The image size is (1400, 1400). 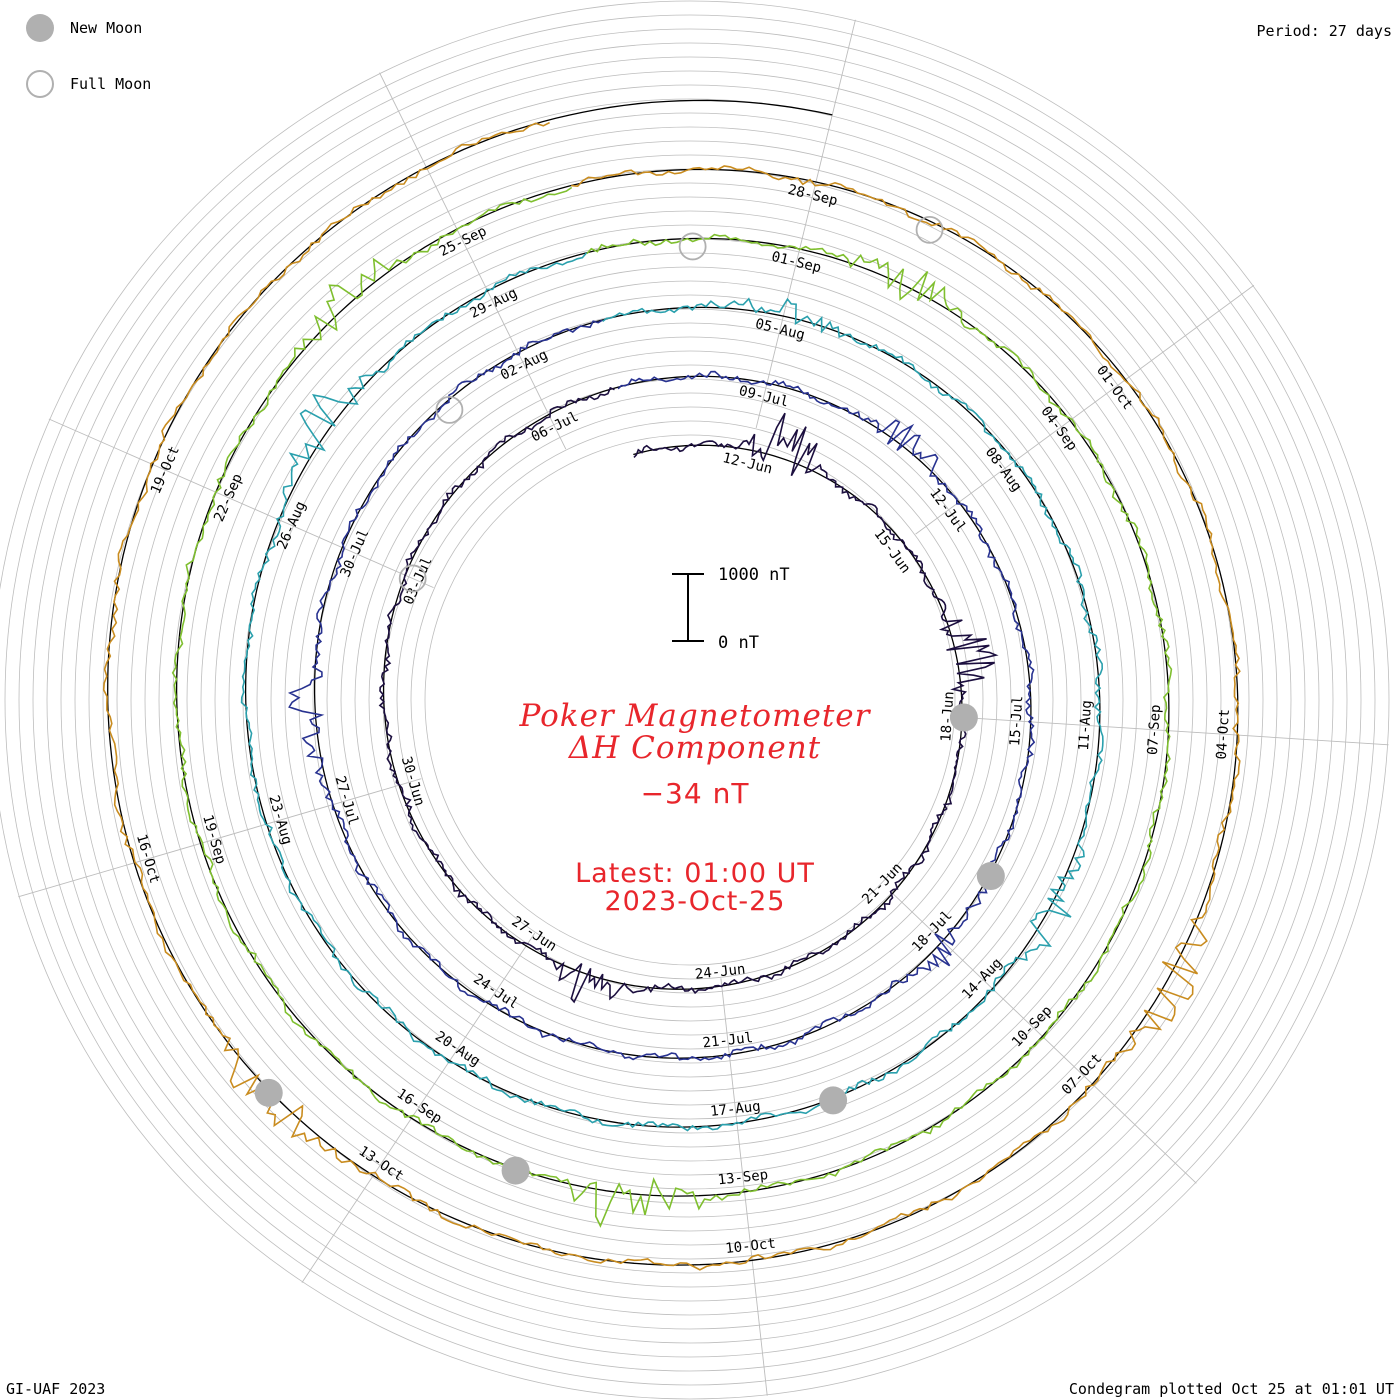 I want to click on credit-label: GI-UAF 2023, so click(x=56, y=1389).